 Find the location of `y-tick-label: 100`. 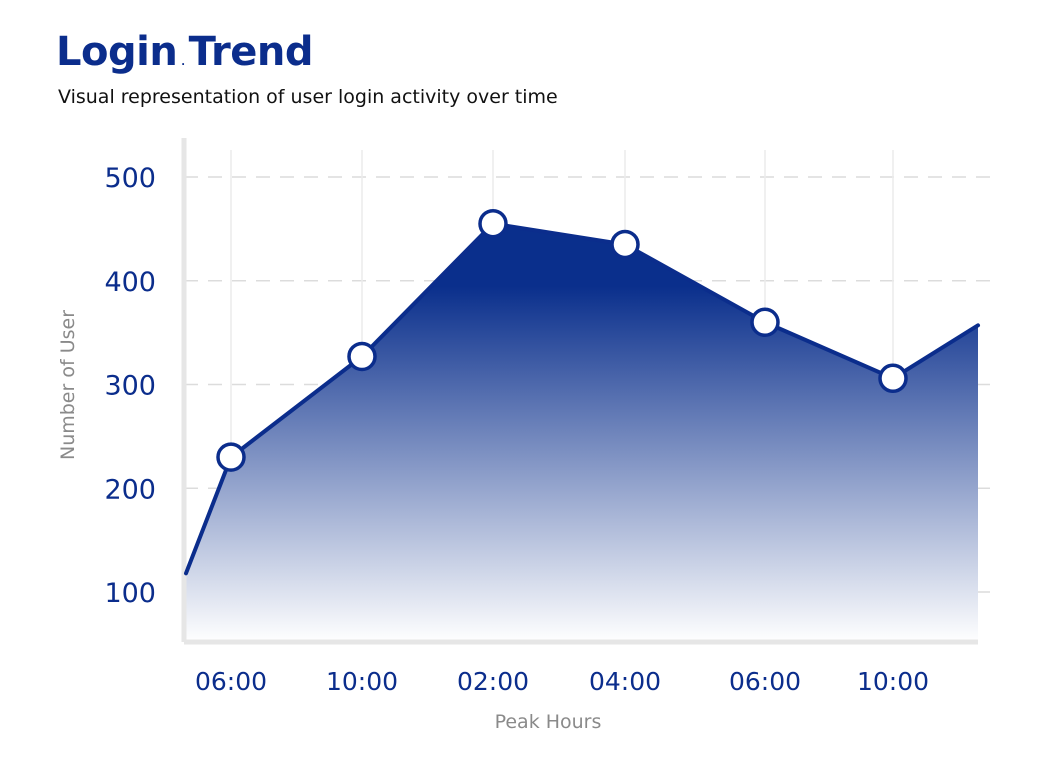

y-tick-label: 100 is located at coordinates (130, 593).